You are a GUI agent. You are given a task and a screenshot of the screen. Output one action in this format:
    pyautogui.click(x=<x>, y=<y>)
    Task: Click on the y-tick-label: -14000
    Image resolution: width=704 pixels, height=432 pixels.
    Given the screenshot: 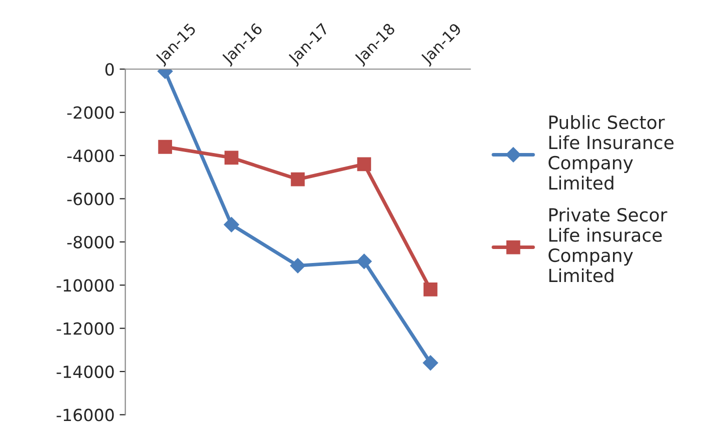 What is the action you would take?
    pyautogui.click(x=85, y=371)
    